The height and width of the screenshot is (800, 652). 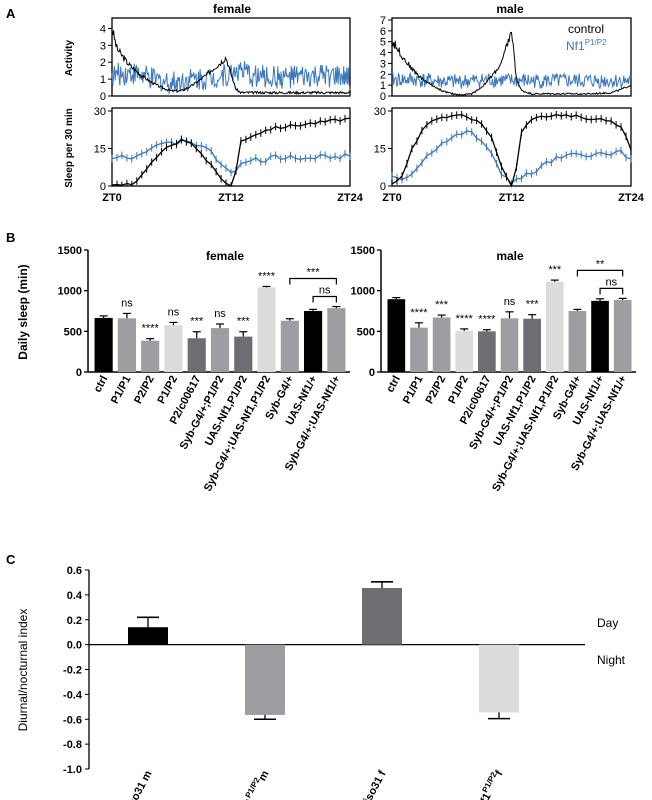 I want to click on panel-b-female-error-bars, so click(x=220, y=313).